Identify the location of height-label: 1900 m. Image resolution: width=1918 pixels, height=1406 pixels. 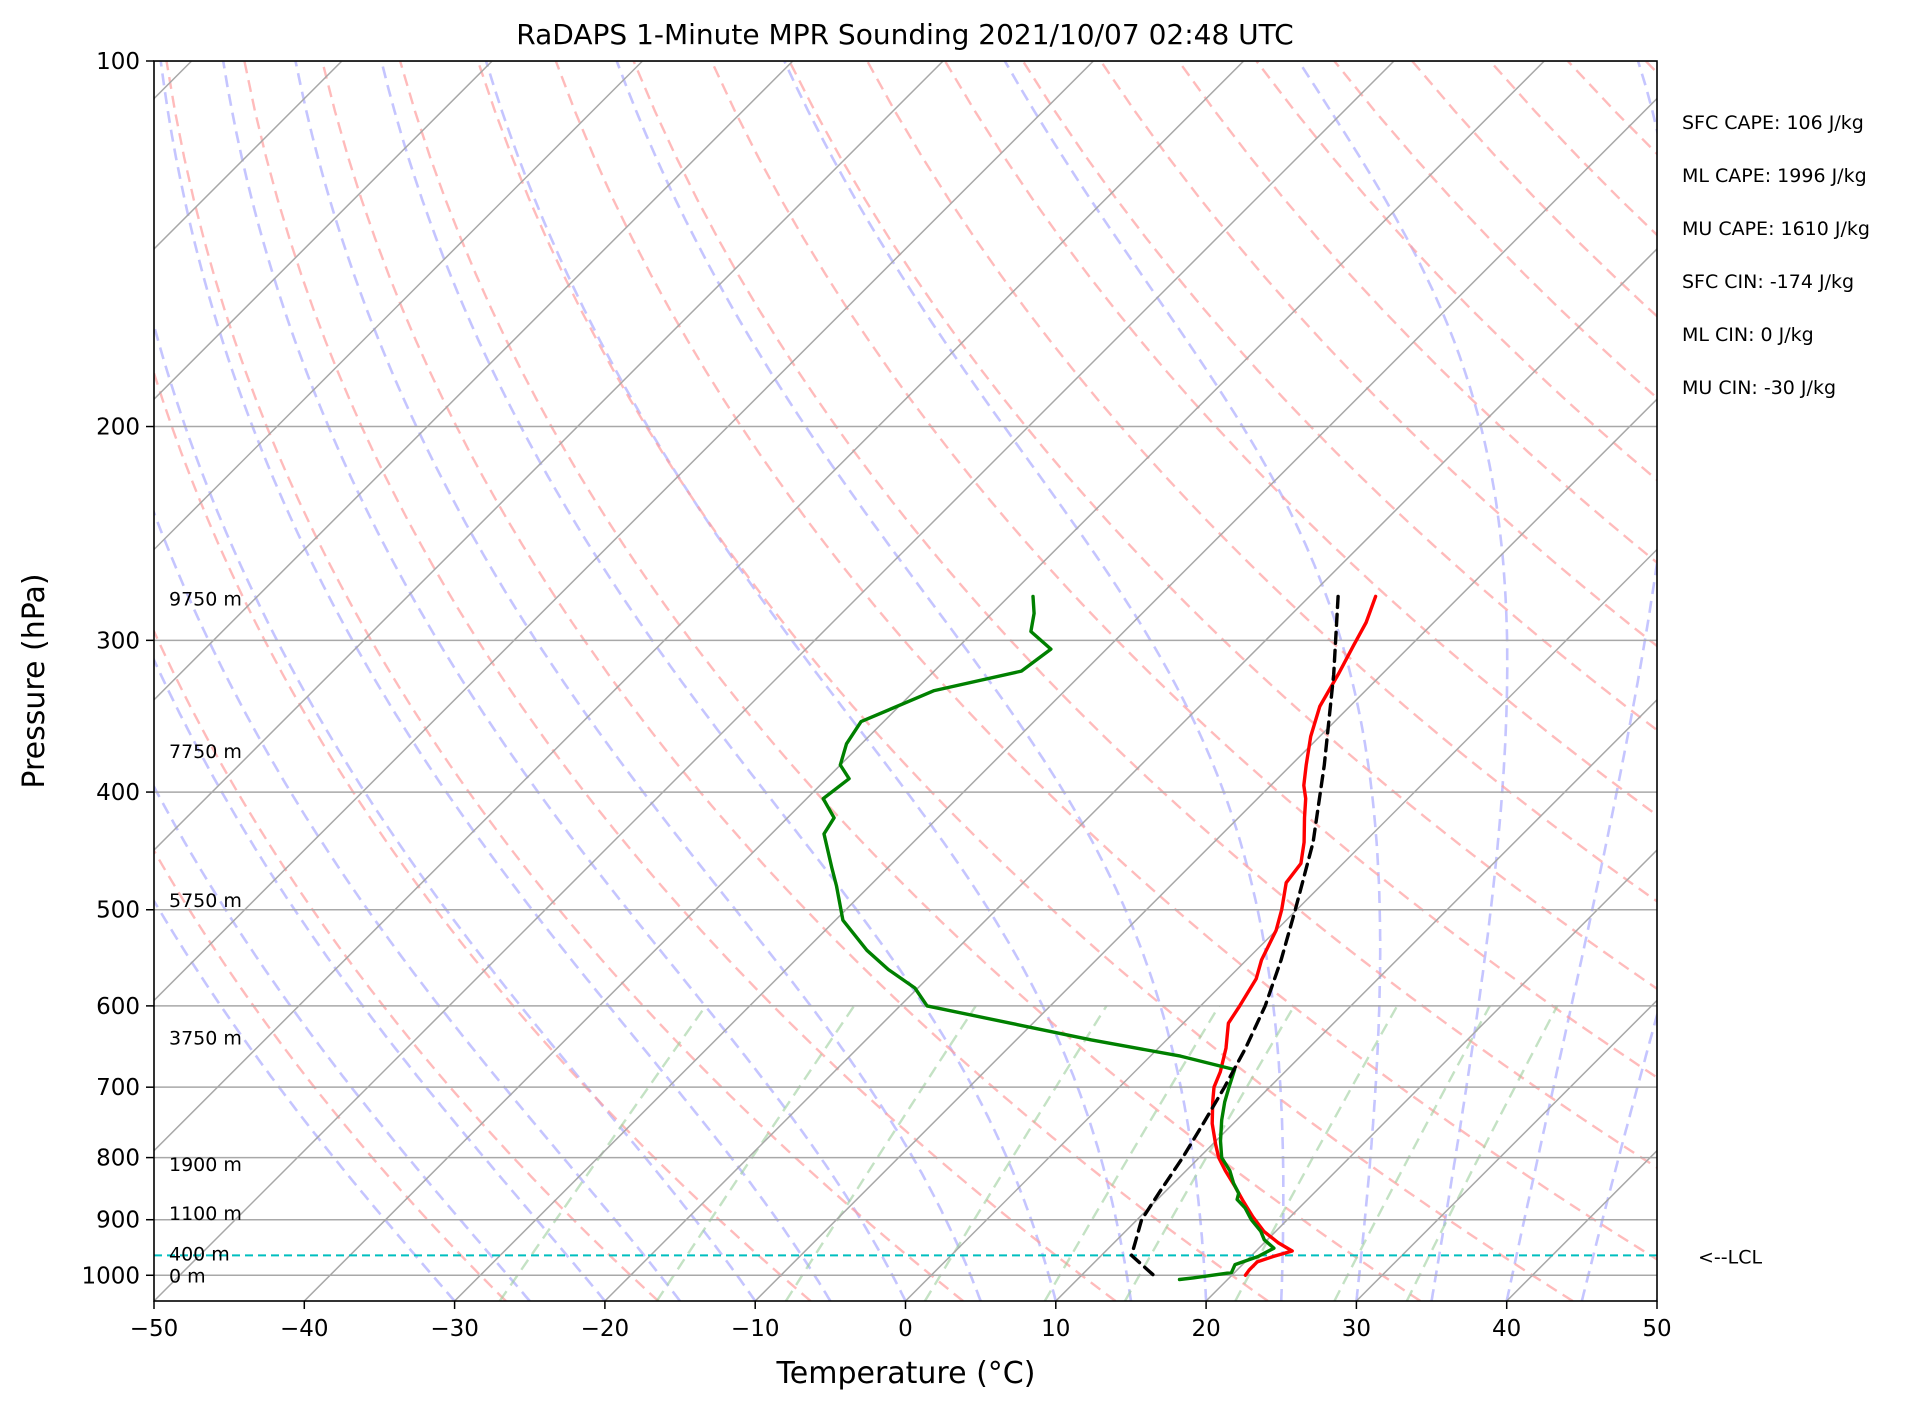
(205, 1165).